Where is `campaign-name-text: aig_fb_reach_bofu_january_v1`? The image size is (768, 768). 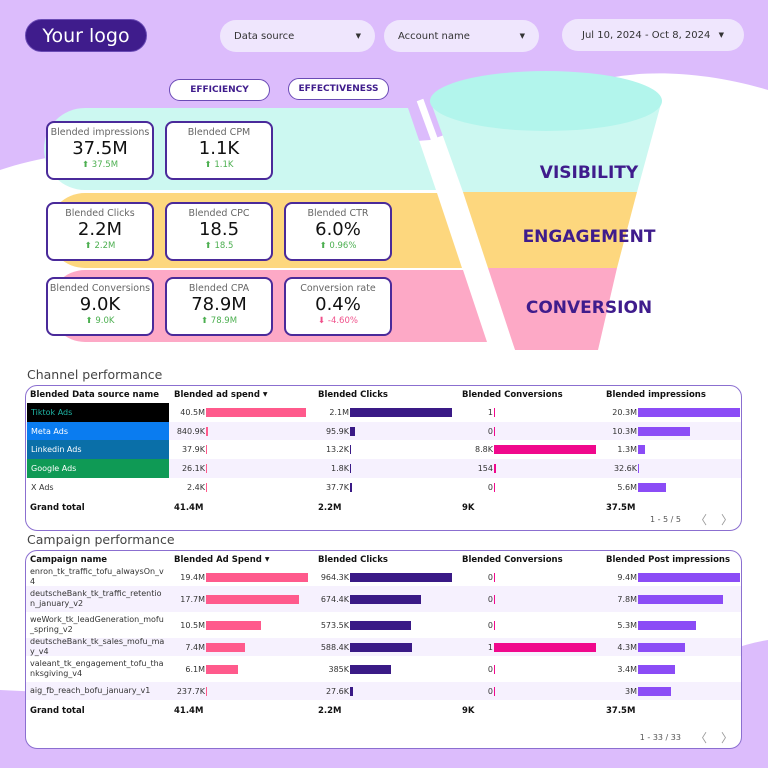 campaign-name-text: aig_fb_reach_bofu_january_v1 is located at coordinates (90, 691).